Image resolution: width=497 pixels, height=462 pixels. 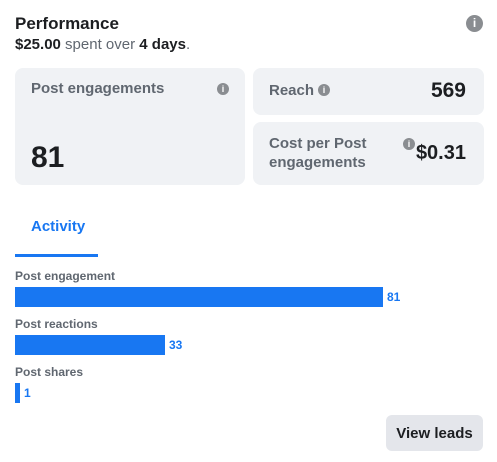 What do you see at coordinates (318, 143) in the screenshot?
I see `cost-label-line1: Cost per Post` at bounding box center [318, 143].